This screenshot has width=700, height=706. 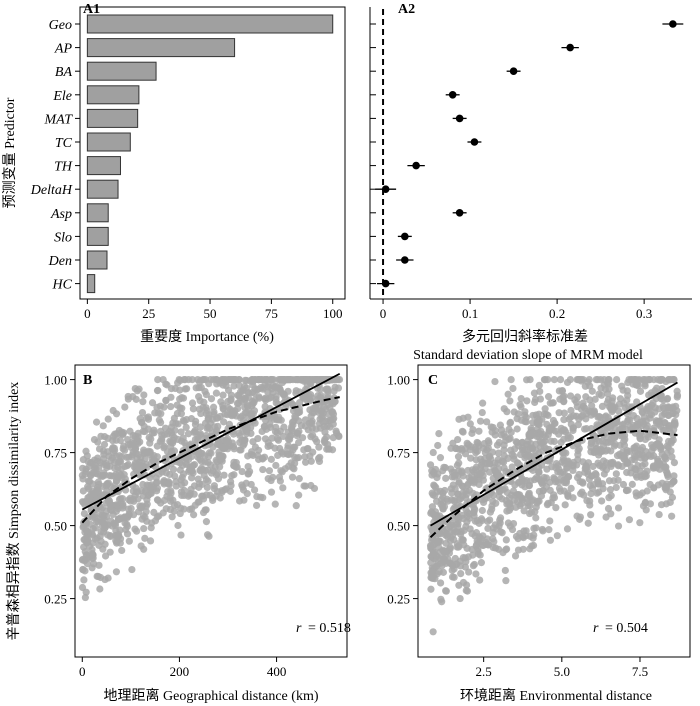 I want to click on b-x-tick-label: 200, so click(x=180, y=671).